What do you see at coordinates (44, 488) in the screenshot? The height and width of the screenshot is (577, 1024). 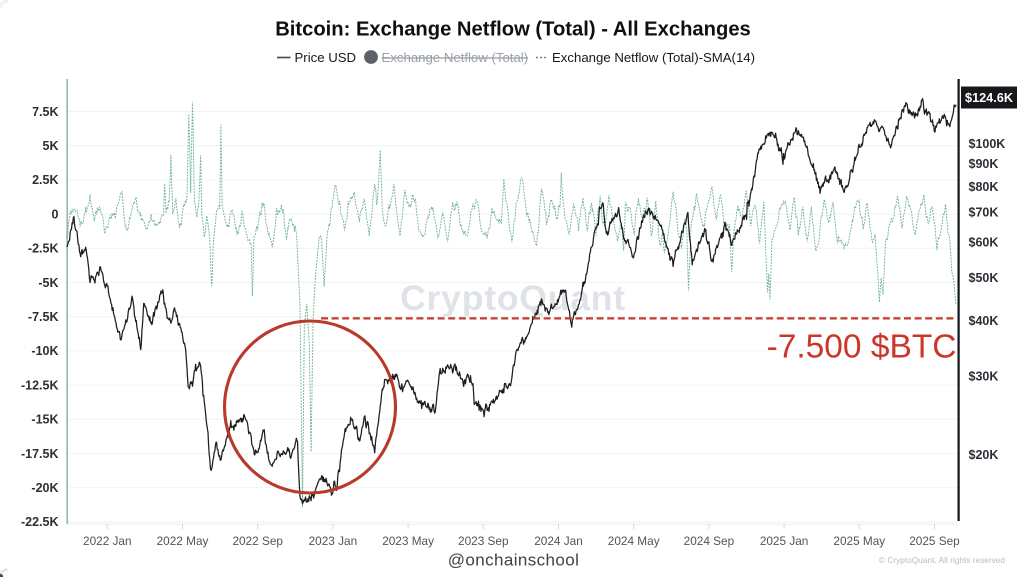 I see `svg-text: -20K` at bounding box center [44, 488].